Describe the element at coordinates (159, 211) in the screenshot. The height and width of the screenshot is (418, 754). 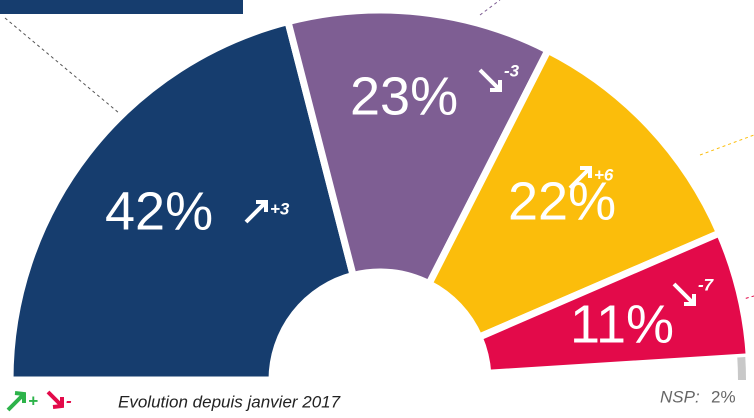
I see `value-label: 42%` at that location.